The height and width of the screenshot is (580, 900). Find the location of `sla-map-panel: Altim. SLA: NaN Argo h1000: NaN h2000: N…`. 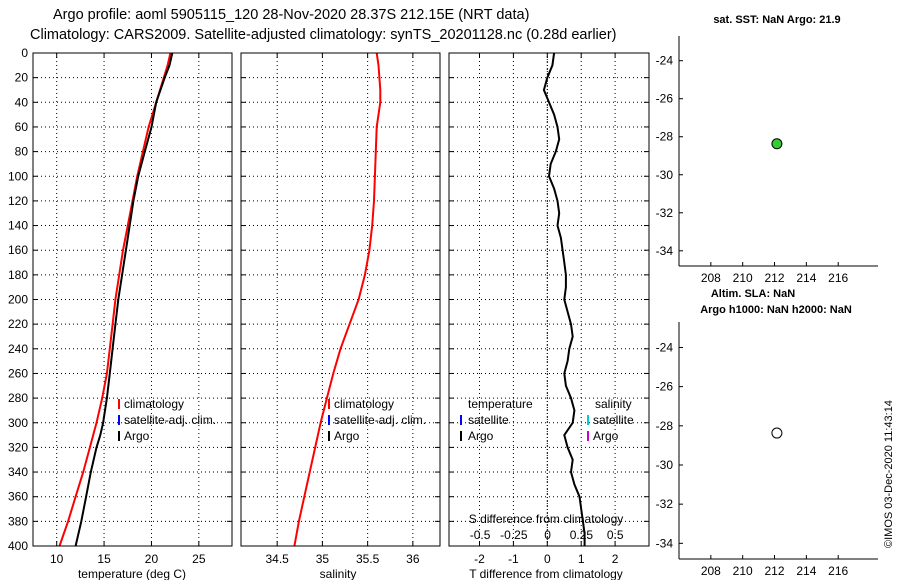

sla-map-panel: Altim. SLA: NaN Argo h1000: NaN h2000: N… is located at coordinates (767, 433).